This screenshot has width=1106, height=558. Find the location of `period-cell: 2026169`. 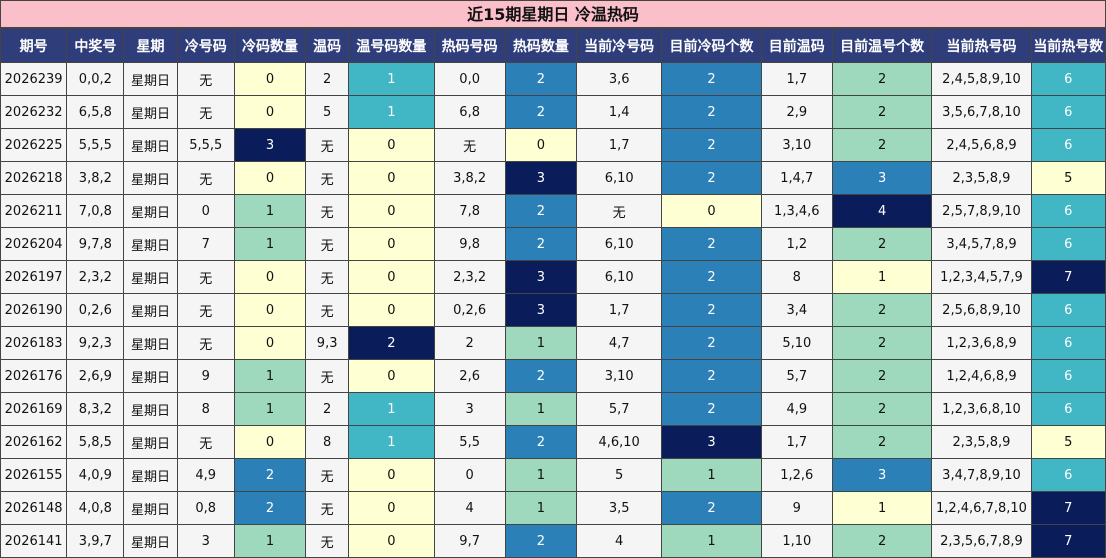

period-cell: 2026169 is located at coordinates (34, 409).